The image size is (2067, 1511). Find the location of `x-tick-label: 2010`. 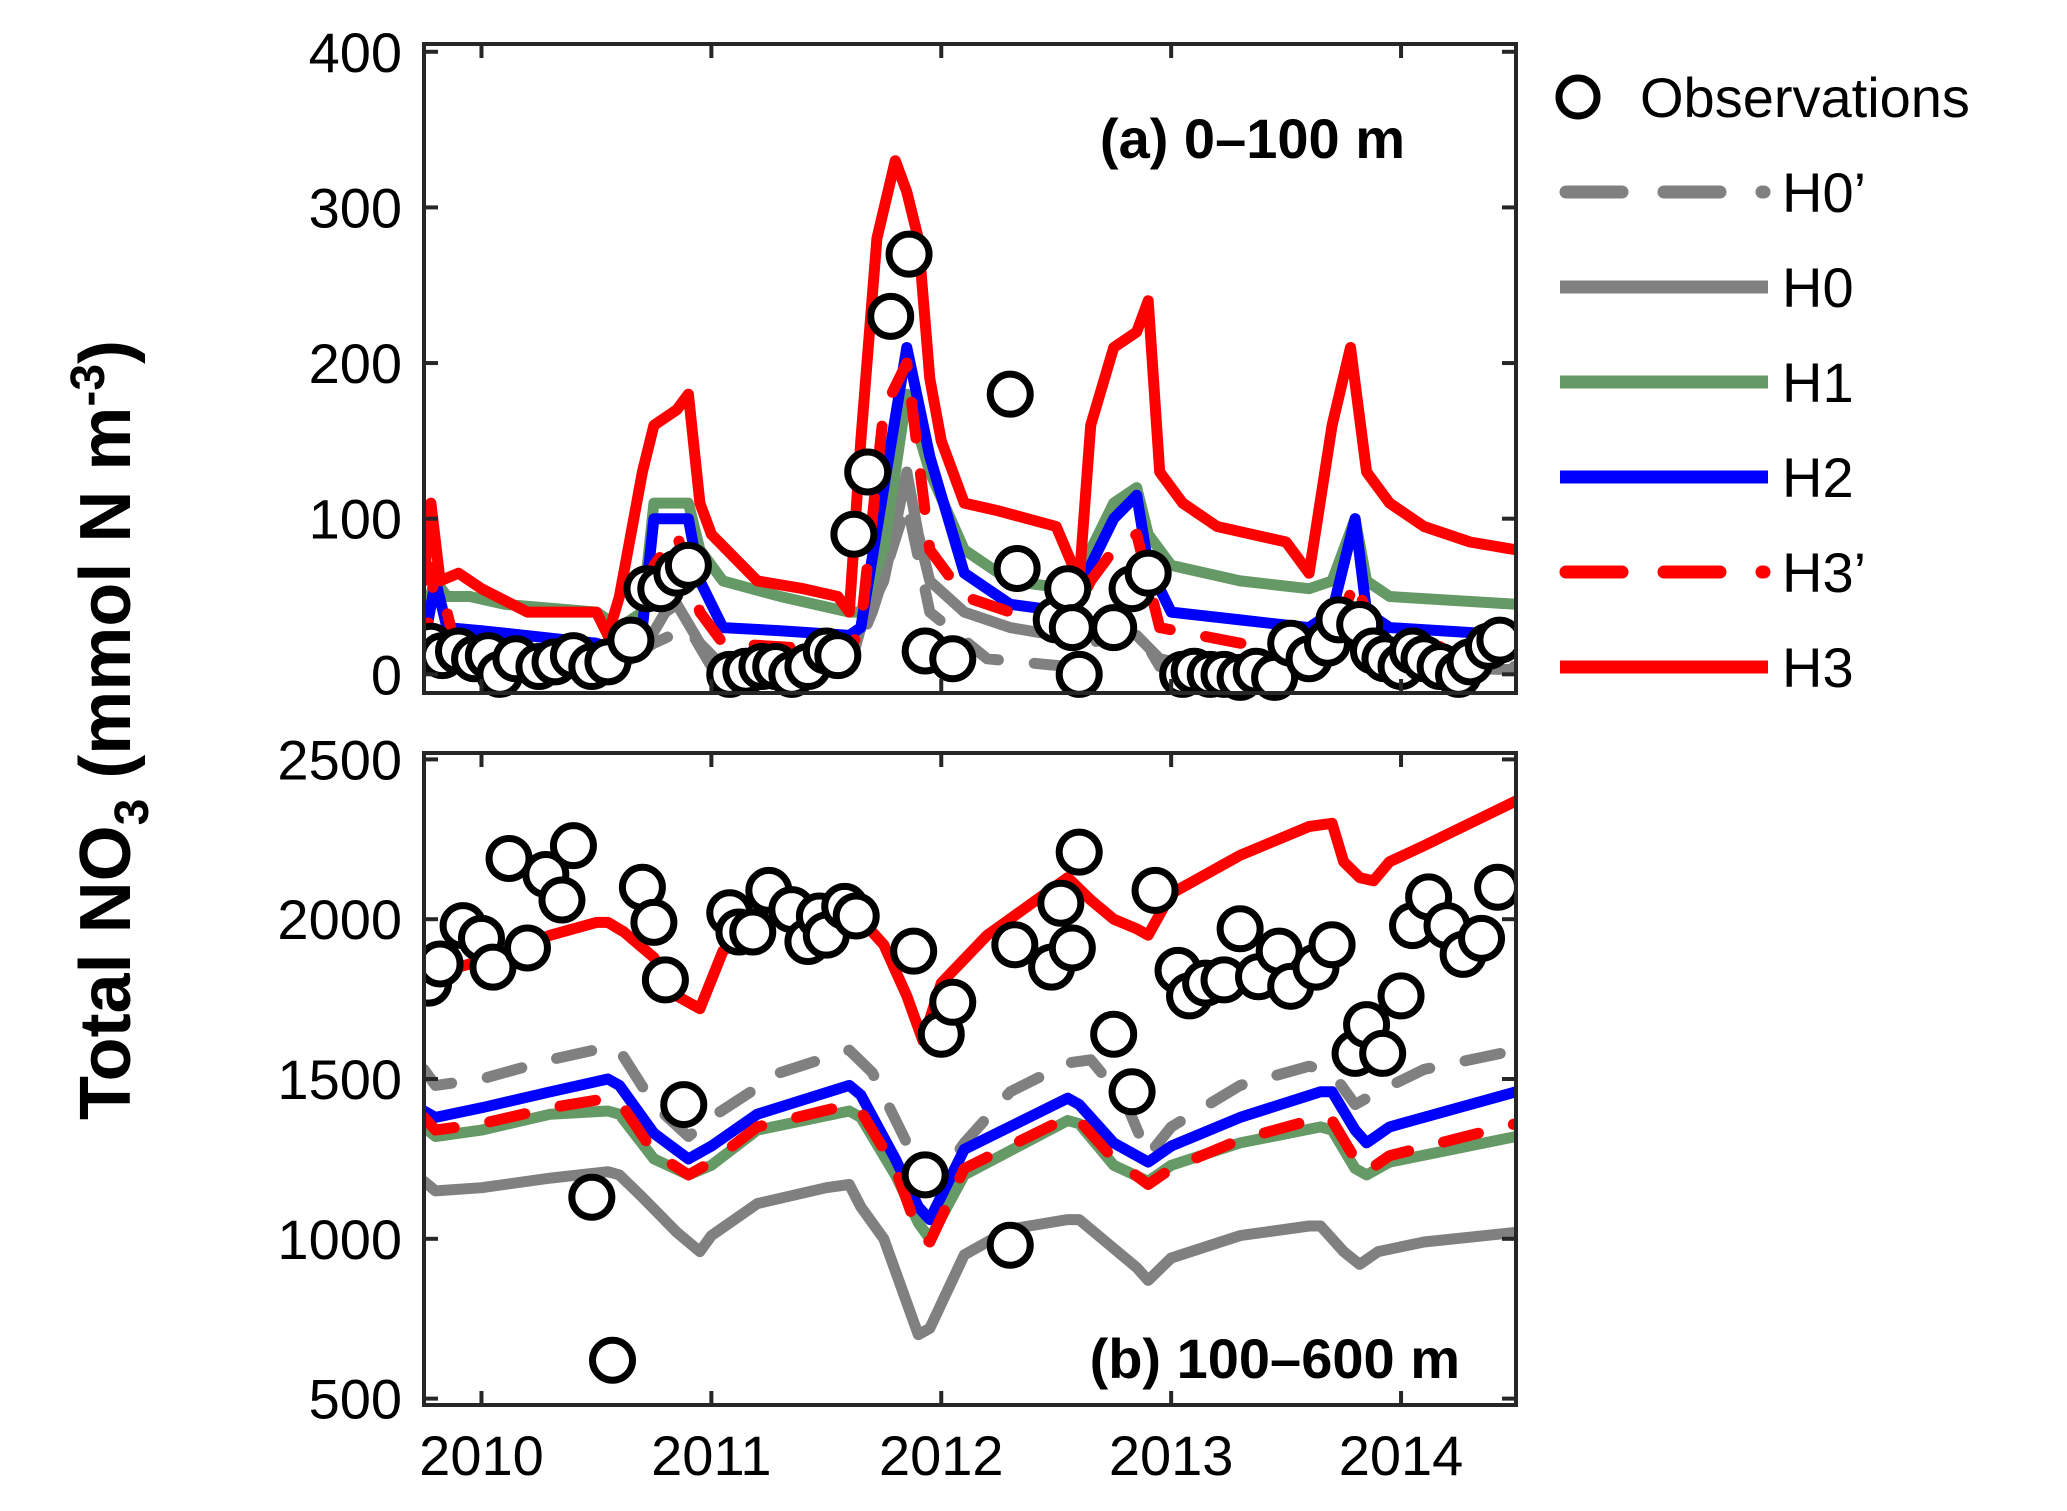

x-tick-label: 2010 is located at coordinates (481, 1455).